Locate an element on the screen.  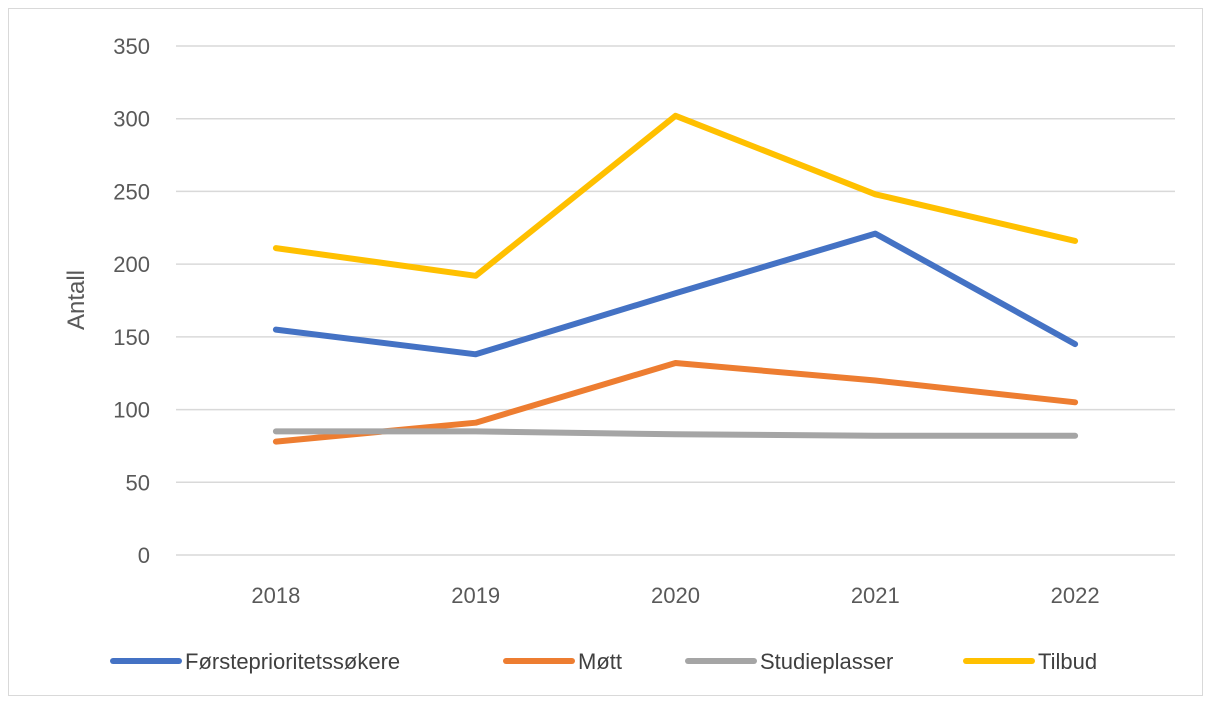
x-tick-label: 2019 is located at coordinates (475, 595).